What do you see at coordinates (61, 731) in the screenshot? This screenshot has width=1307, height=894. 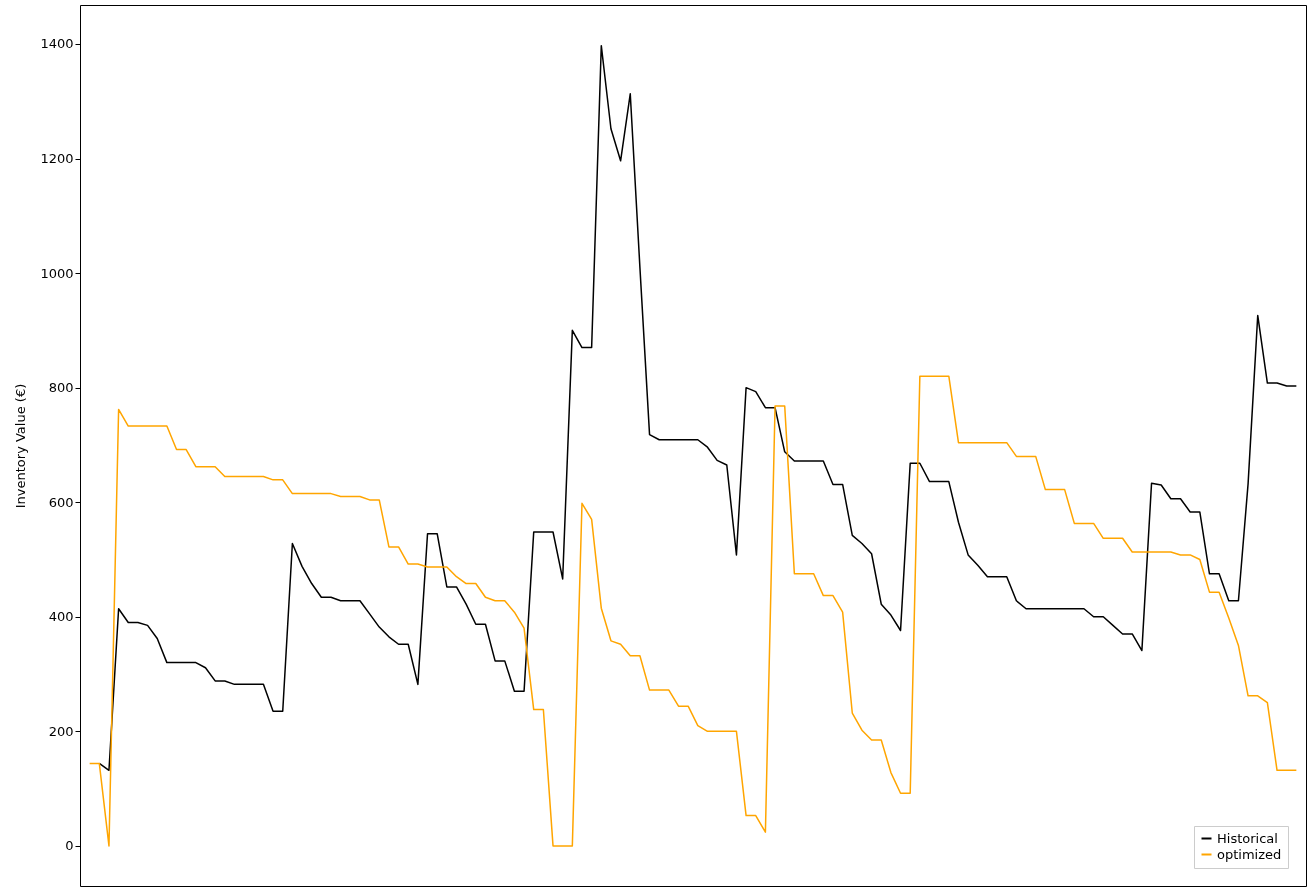 I see `y-tick-label: 200` at bounding box center [61, 731].